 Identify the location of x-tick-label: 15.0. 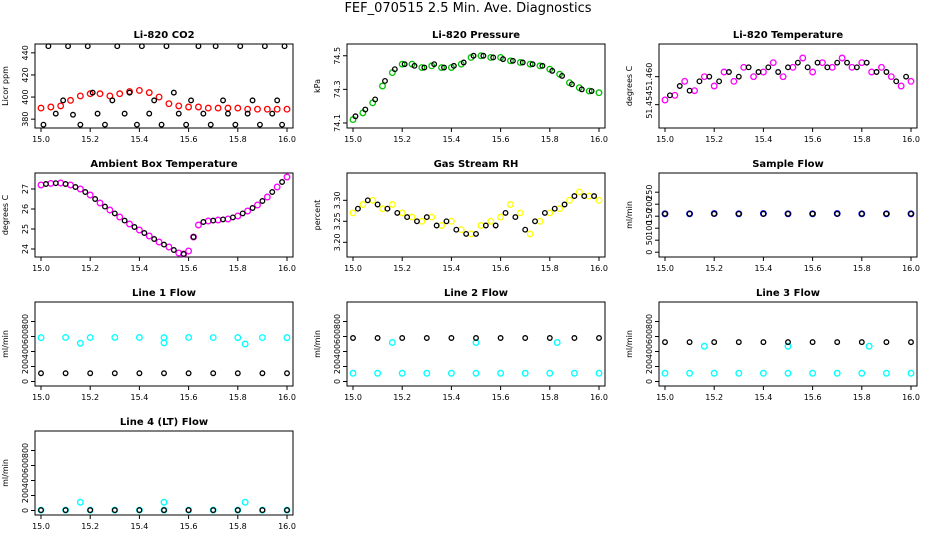
(41, 526).